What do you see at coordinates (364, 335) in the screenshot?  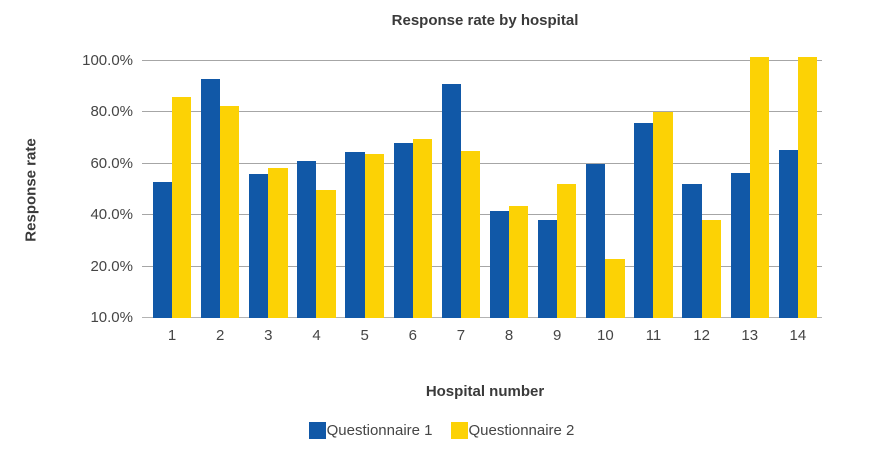 I see `x-tick-label: 5` at bounding box center [364, 335].